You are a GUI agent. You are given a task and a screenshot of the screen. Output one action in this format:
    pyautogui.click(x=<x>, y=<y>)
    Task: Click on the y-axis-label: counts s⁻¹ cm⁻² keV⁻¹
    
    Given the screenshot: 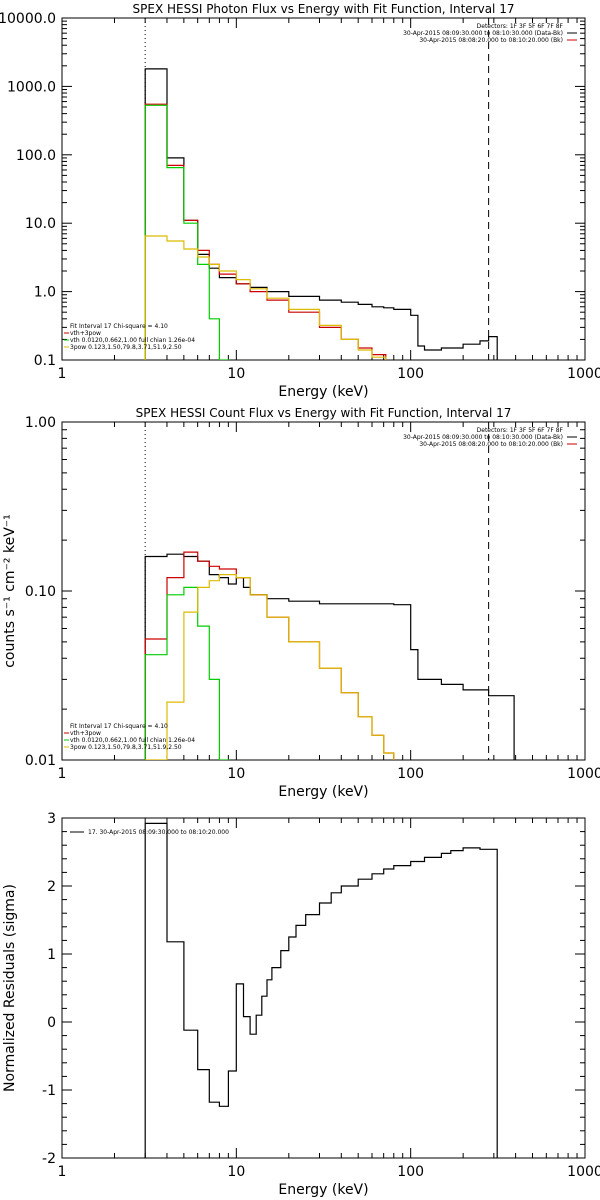 What is the action you would take?
    pyautogui.click(x=10, y=591)
    